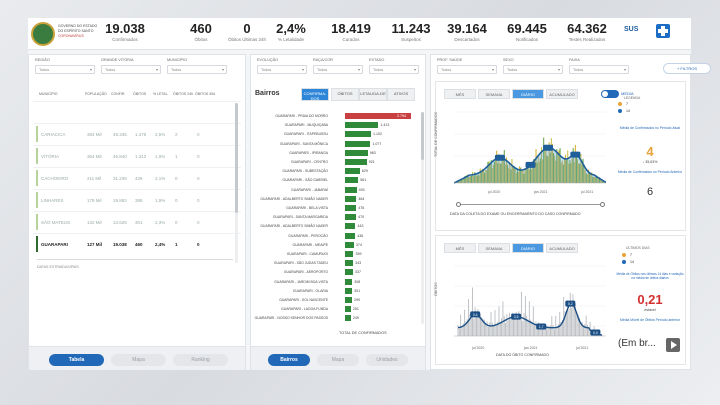 The height and width of the screenshot is (405, 720). What do you see at coordinates (337, 318) in the screenshot?
I see `bairro-row: GUARAPARI - NOSSO SENHOR DOS PASSOS 249` at bounding box center [337, 318].